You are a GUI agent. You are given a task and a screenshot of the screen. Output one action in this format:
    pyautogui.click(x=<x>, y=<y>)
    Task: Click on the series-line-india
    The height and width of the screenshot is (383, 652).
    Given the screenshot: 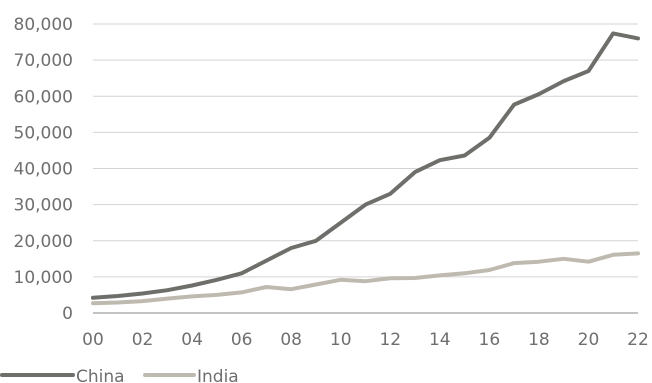 What is the action you would take?
    pyautogui.click(x=365, y=278)
    